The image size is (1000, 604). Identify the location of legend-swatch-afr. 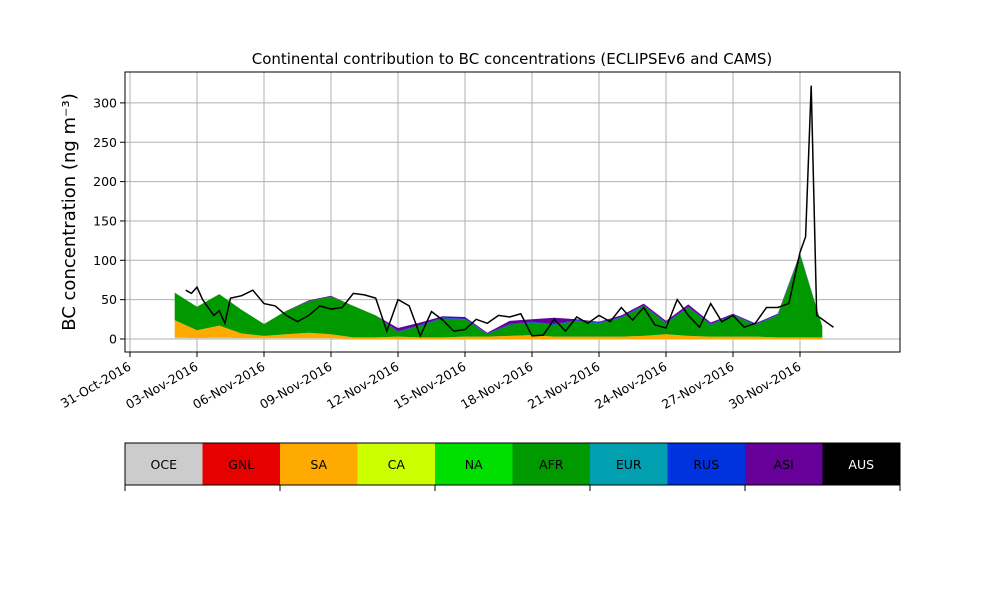
(551, 464).